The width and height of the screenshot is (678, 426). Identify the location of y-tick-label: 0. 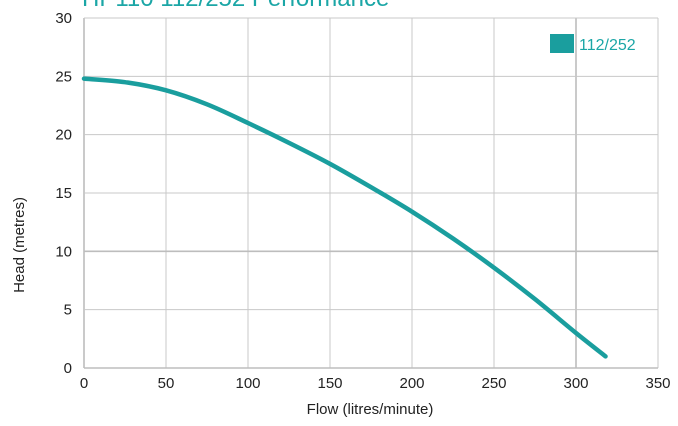
(68, 368).